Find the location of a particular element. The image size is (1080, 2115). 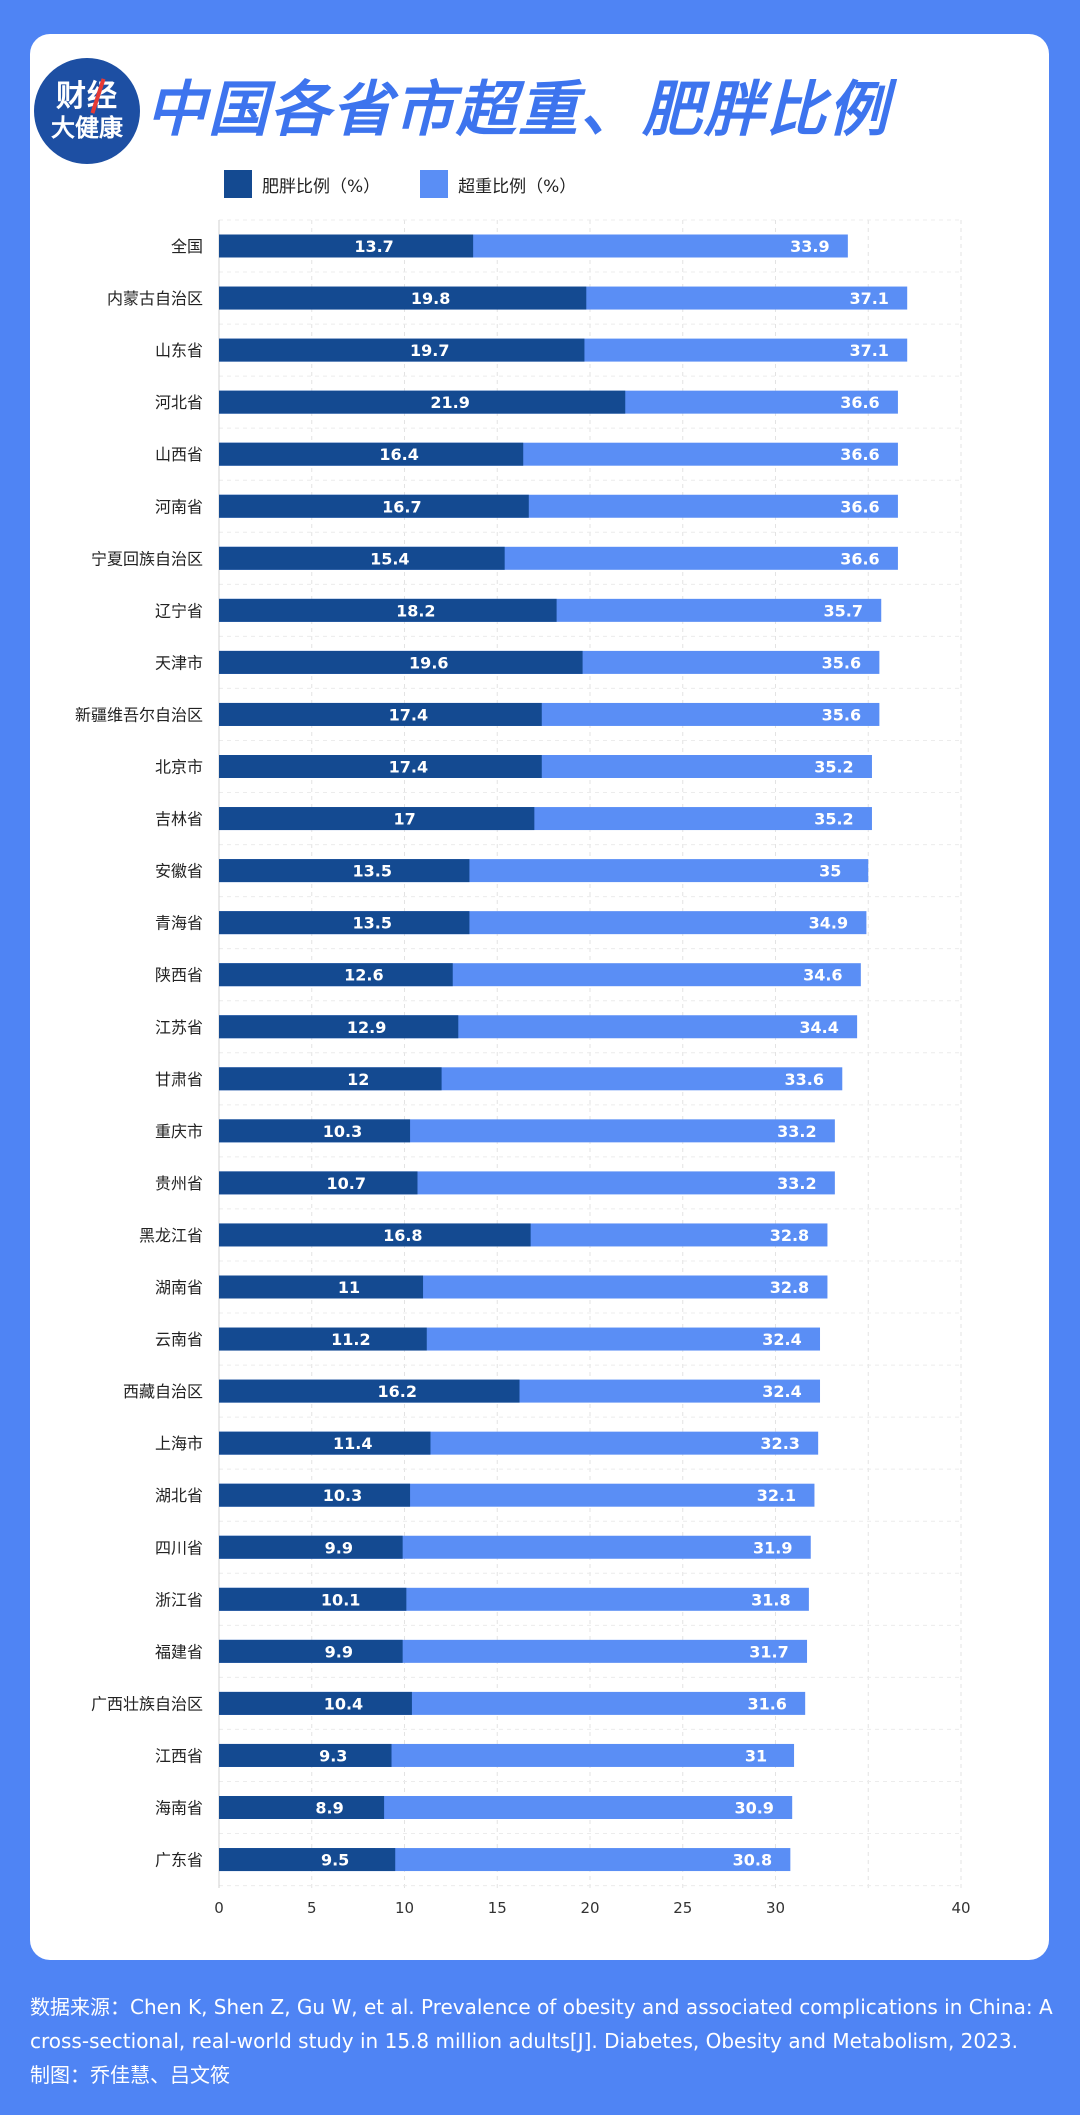

category-label: 全国 is located at coordinates (187, 246).